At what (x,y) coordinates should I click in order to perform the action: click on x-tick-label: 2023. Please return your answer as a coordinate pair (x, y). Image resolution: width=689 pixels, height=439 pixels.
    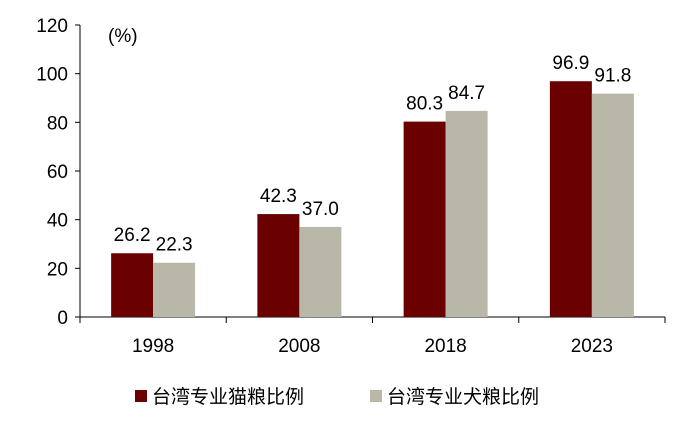
    Looking at the image, I should click on (592, 346).